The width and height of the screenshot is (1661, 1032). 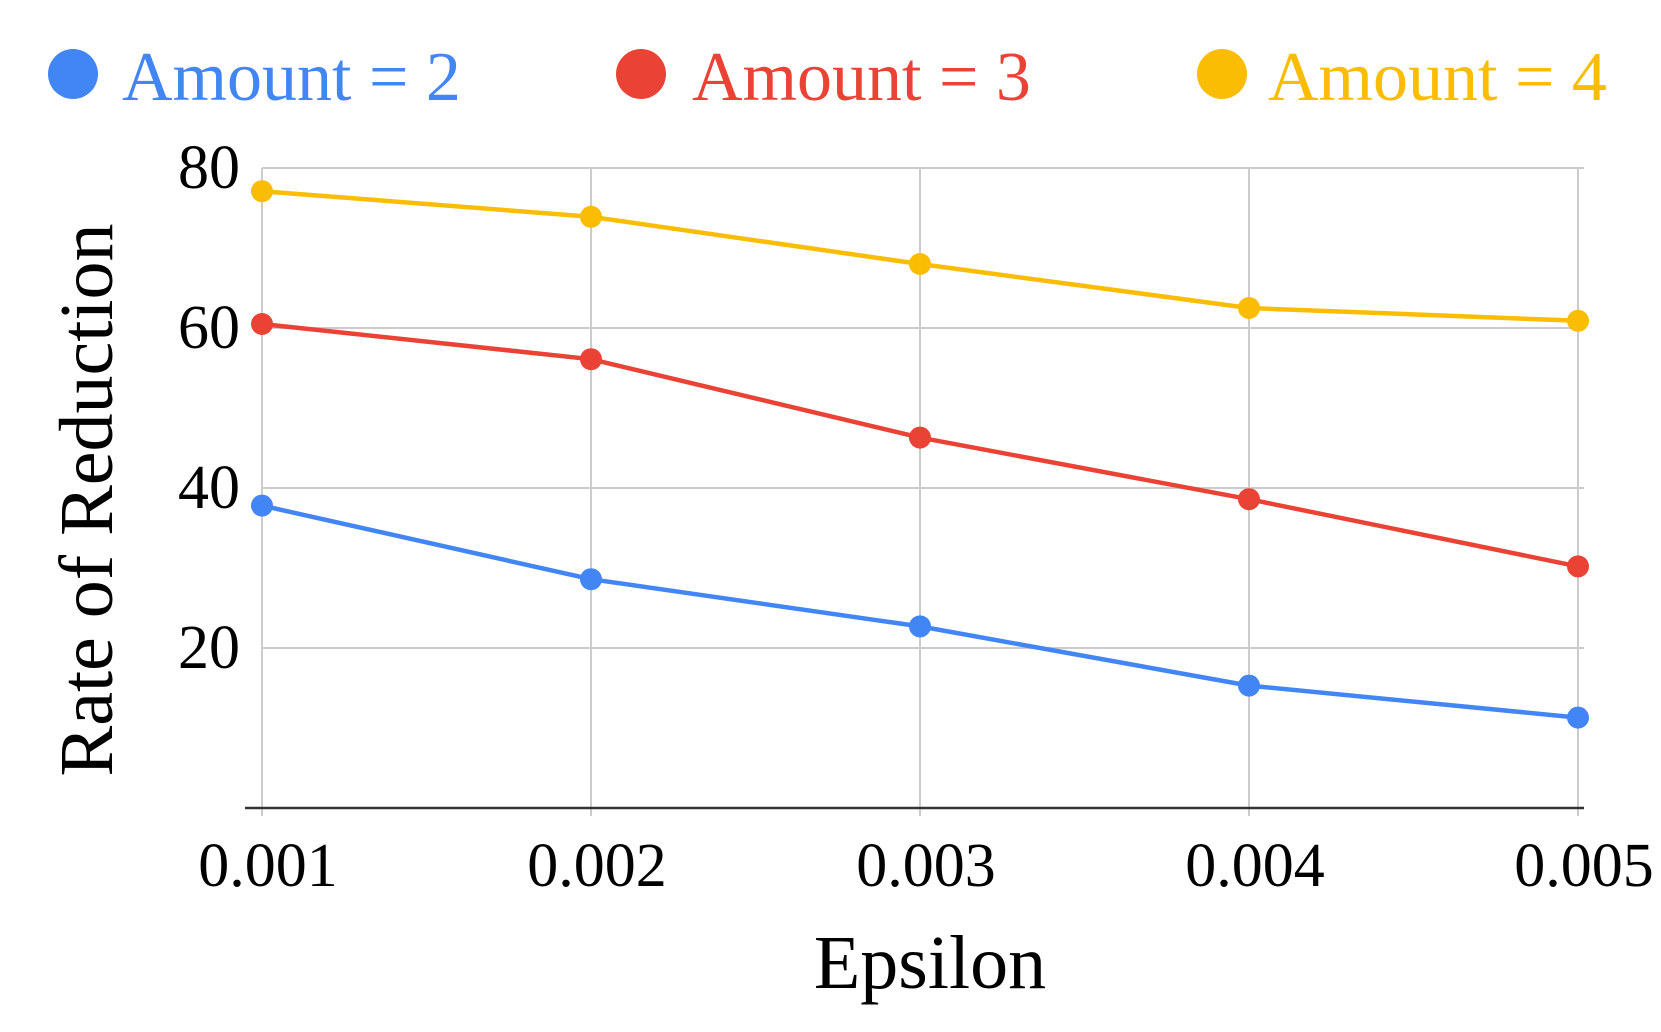 I want to click on y-axis-title: Rate of Reduction, so click(x=87, y=500).